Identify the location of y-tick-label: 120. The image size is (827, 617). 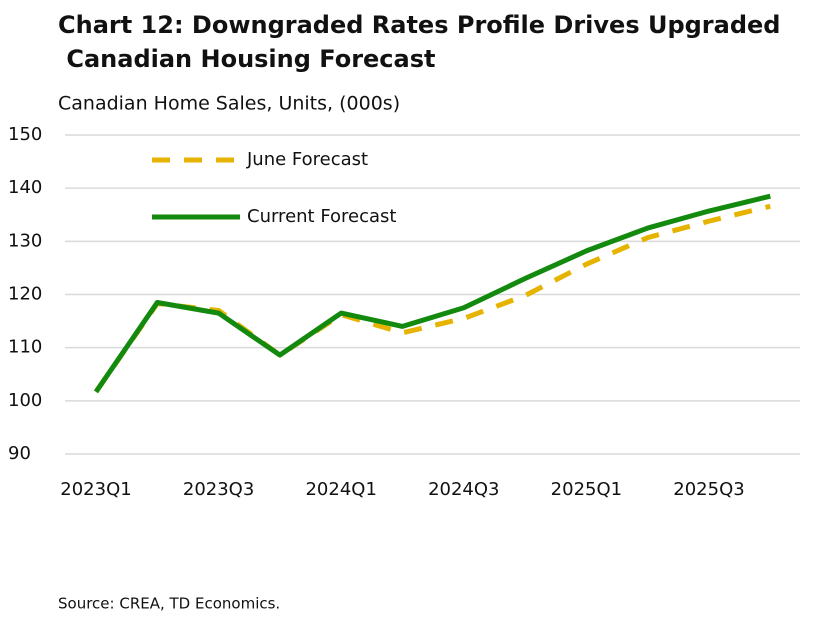
(25, 294).